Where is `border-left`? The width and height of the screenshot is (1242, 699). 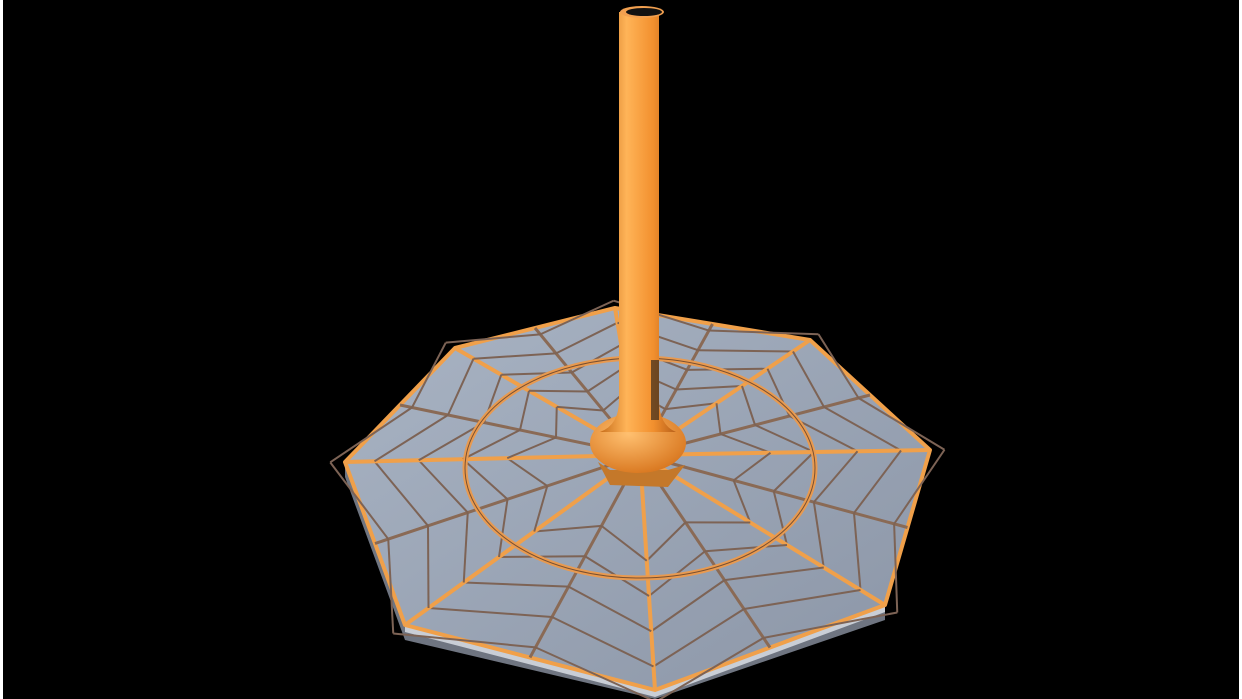 border-left is located at coordinates (1, 349).